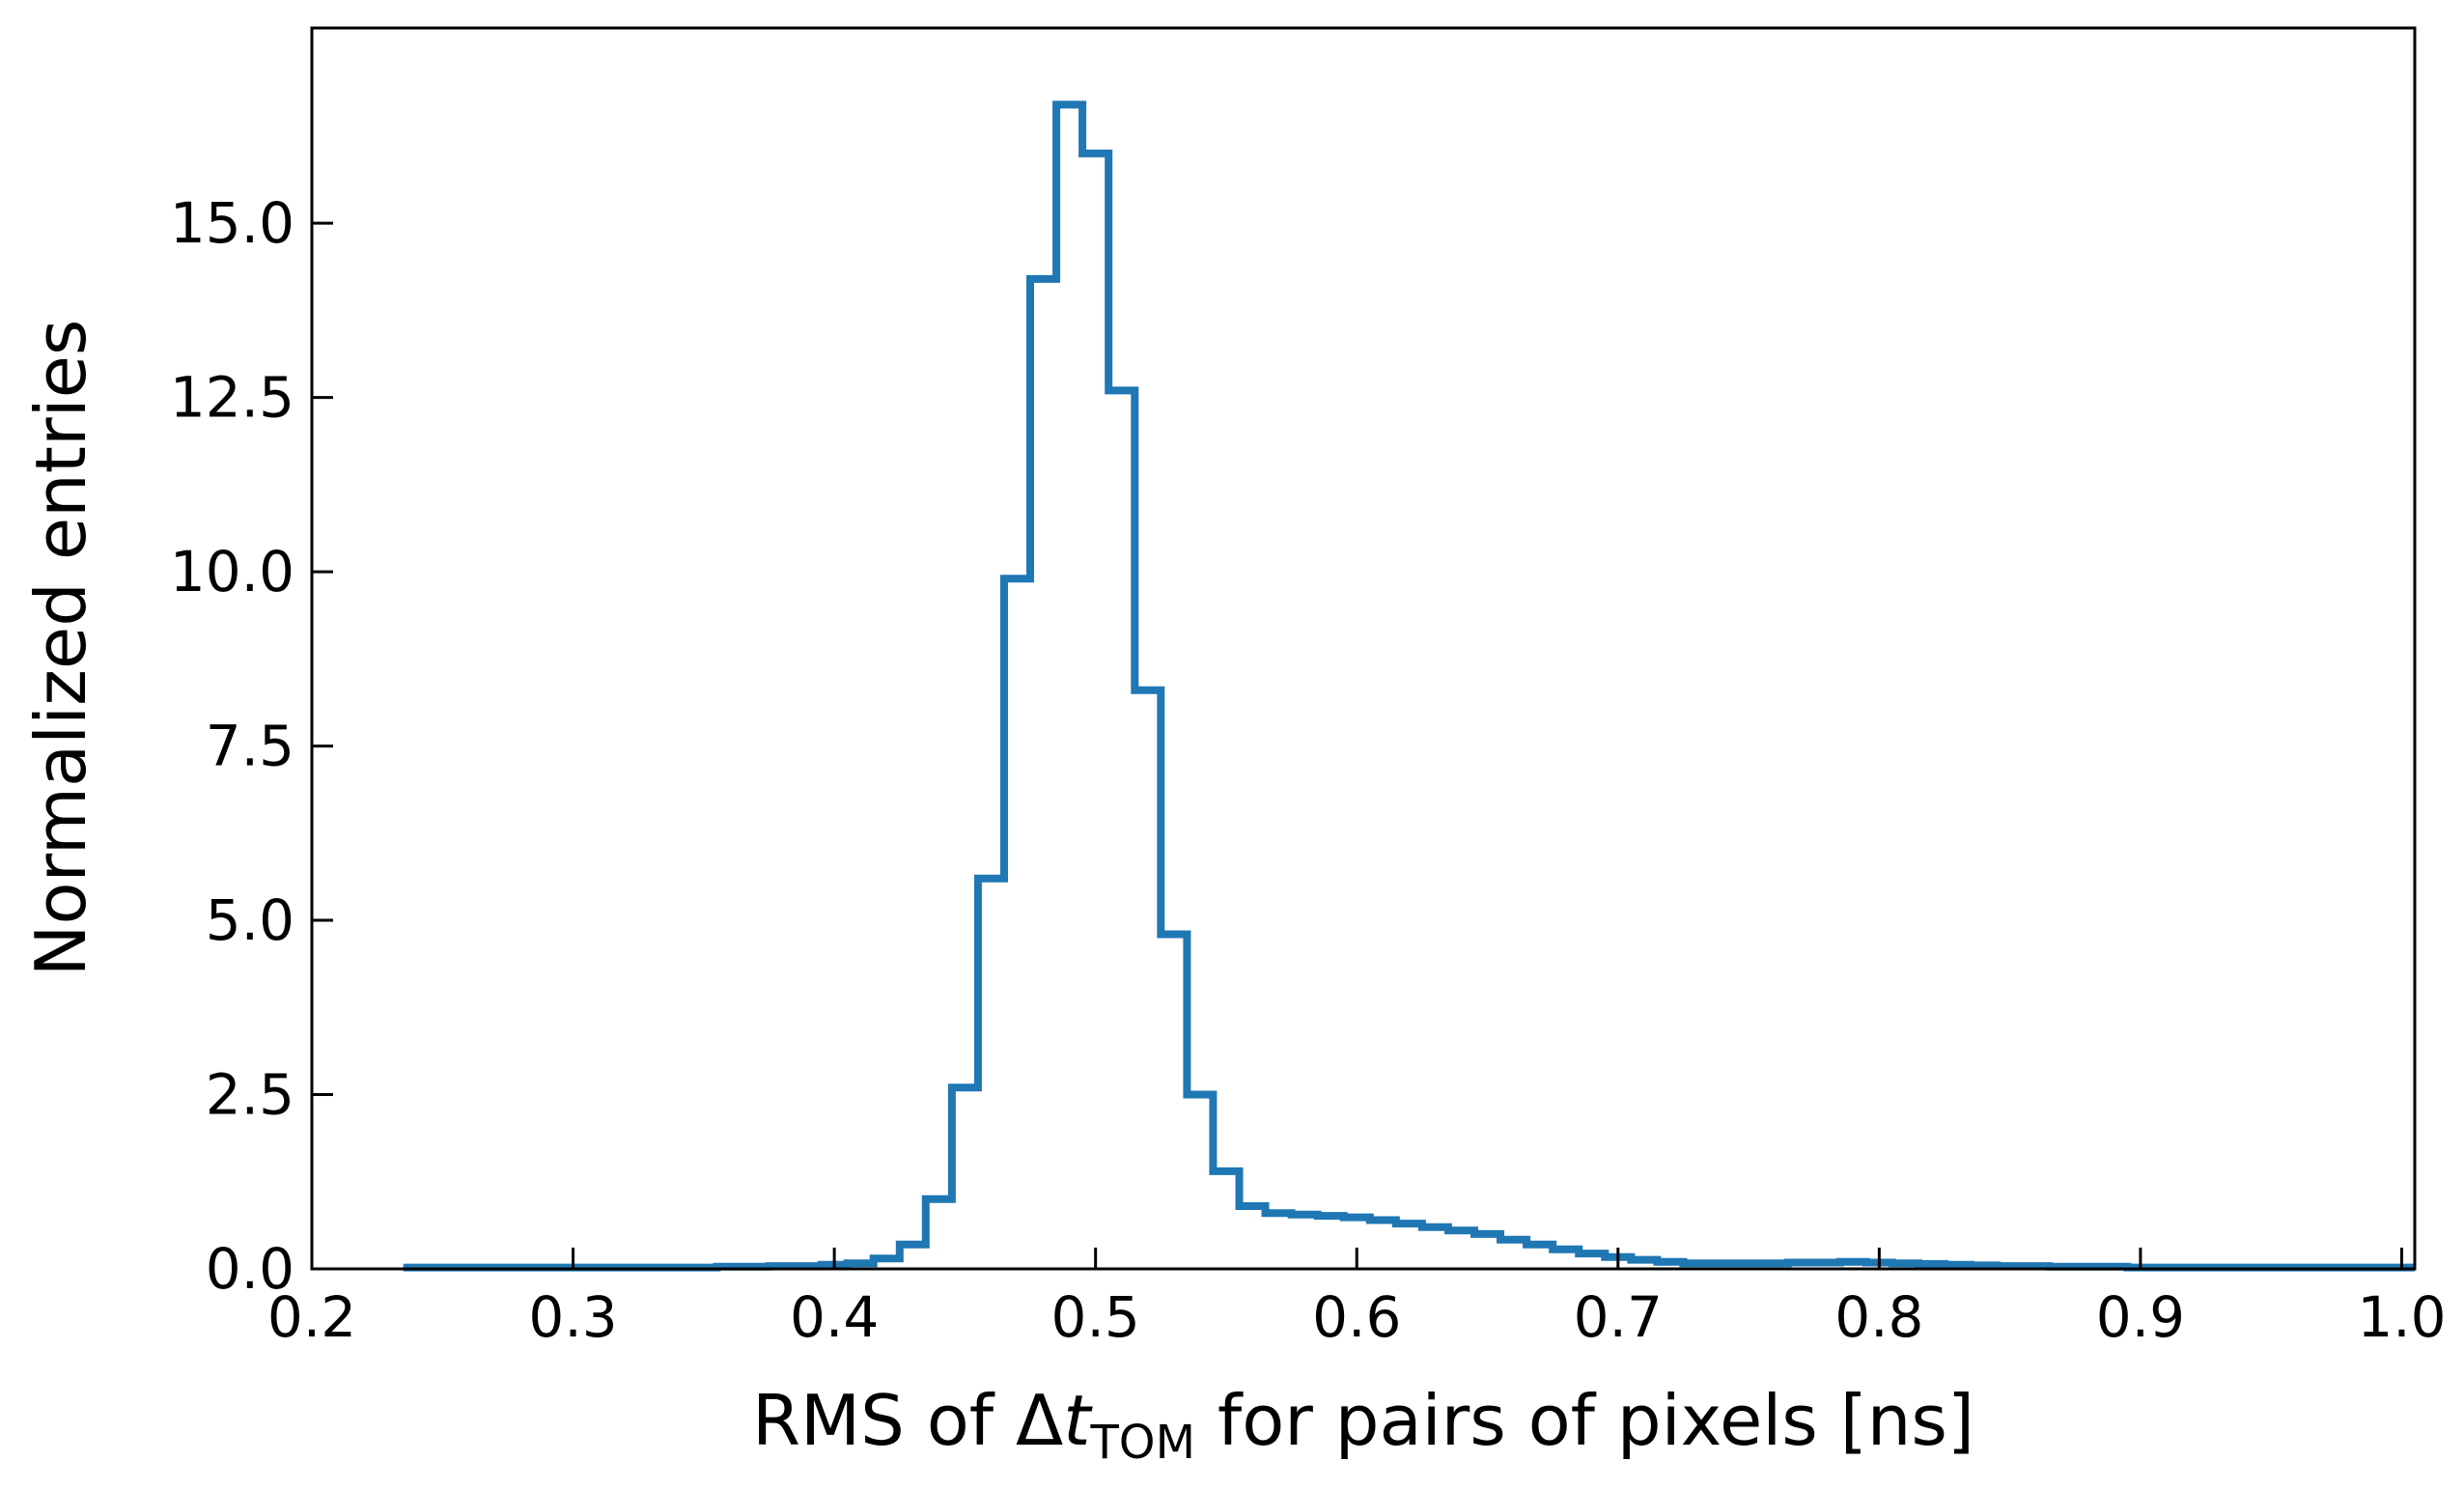 Image resolution: width=2464 pixels, height=1490 pixels. I want to click on x-axis-label-subscript: TOM, so click(1142, 1443).